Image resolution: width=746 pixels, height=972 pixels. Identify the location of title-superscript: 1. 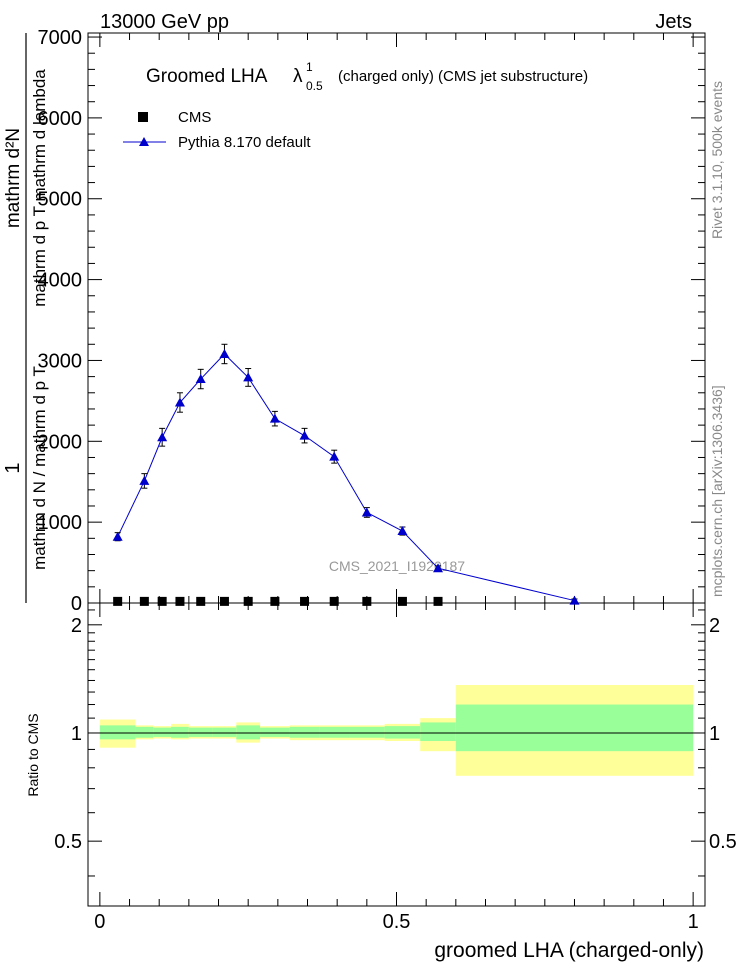
(309, 67).